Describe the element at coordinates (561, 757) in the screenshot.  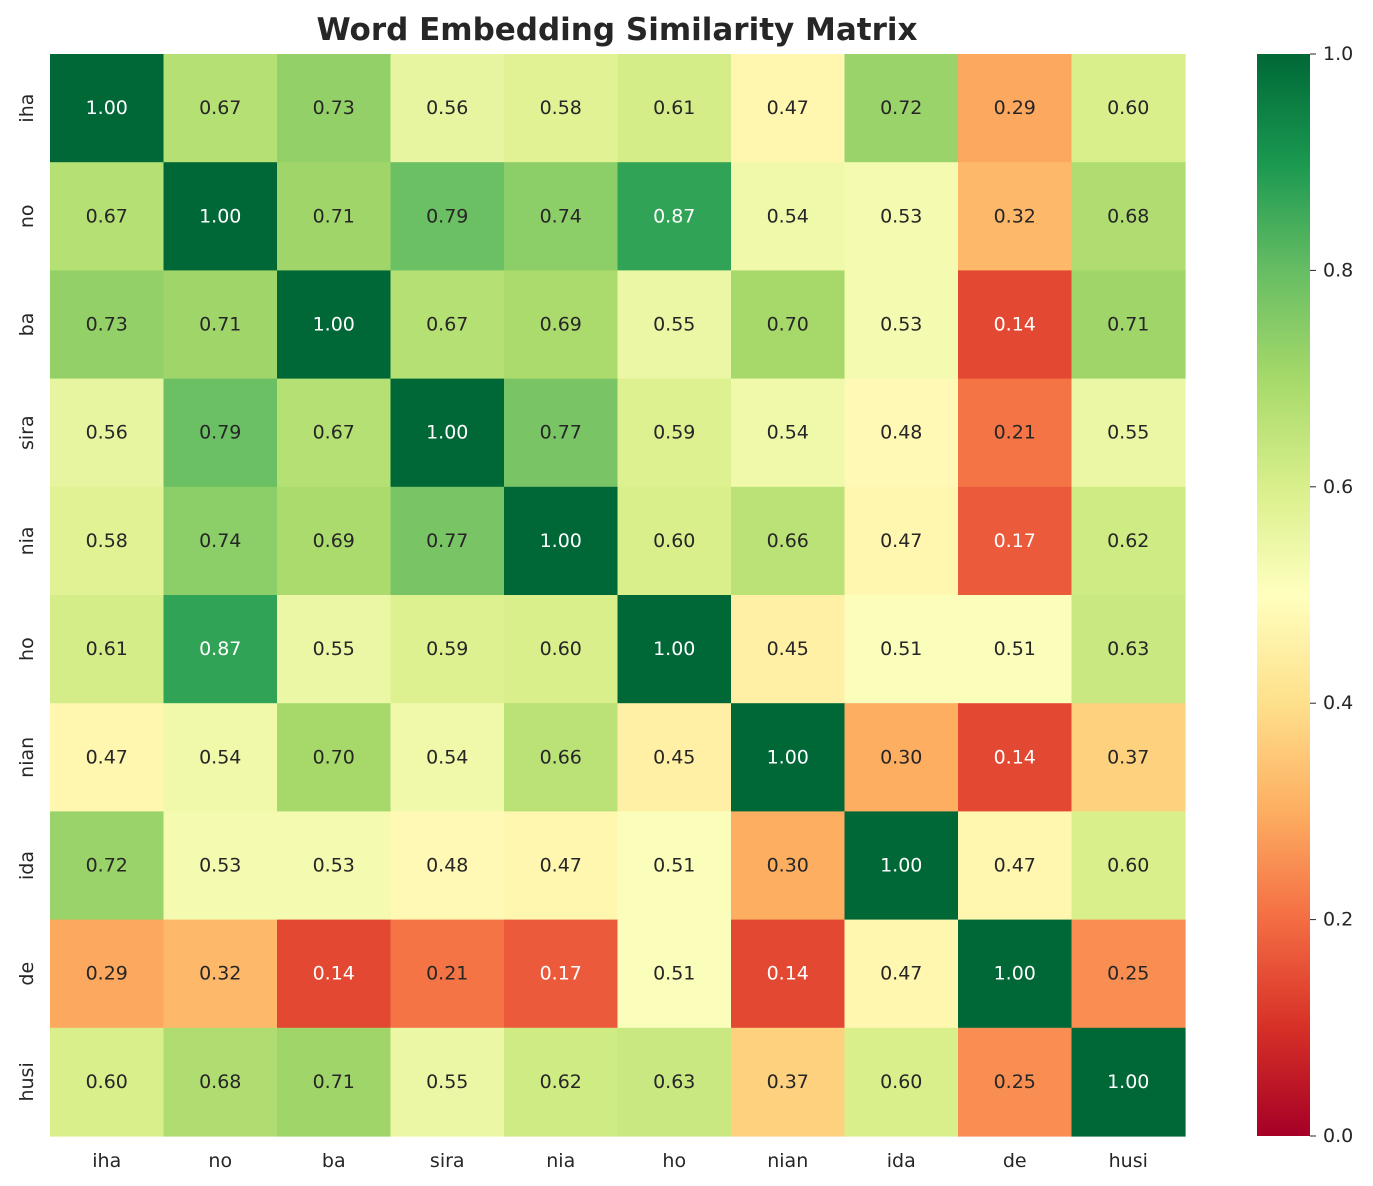
I see `cell-value-label: 0.66` at that location.